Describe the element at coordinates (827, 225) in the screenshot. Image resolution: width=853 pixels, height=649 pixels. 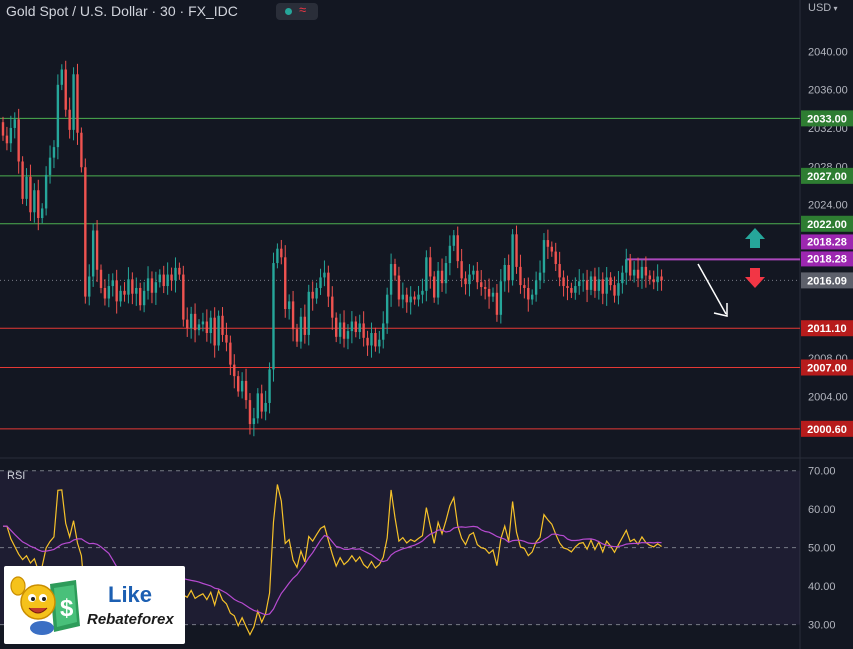
I see `price-tag-text: 2022.00` at that location.